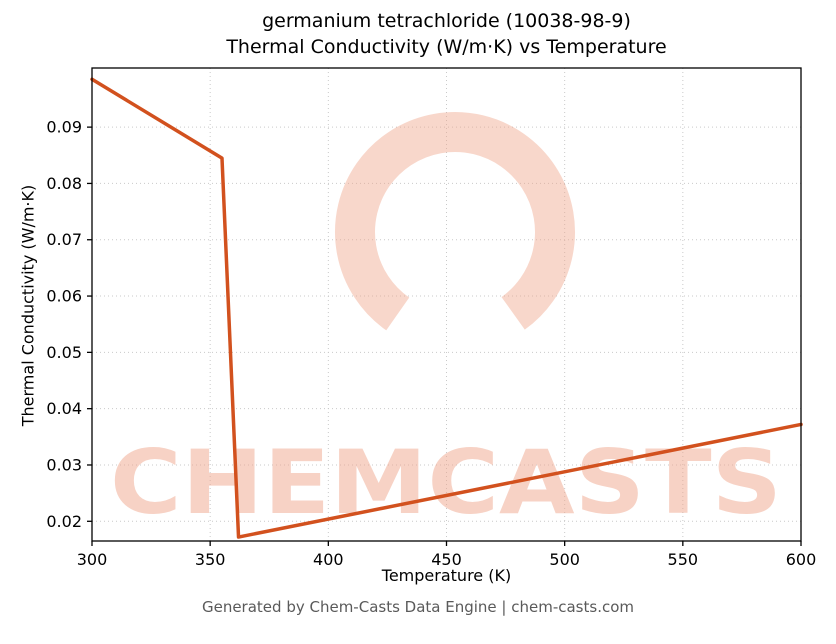 The image size is (836, 644). What do you see at coordinates (446, 559) in the screenshot?
I see `x-tick-label: 450` at bounding box center [446, 559].